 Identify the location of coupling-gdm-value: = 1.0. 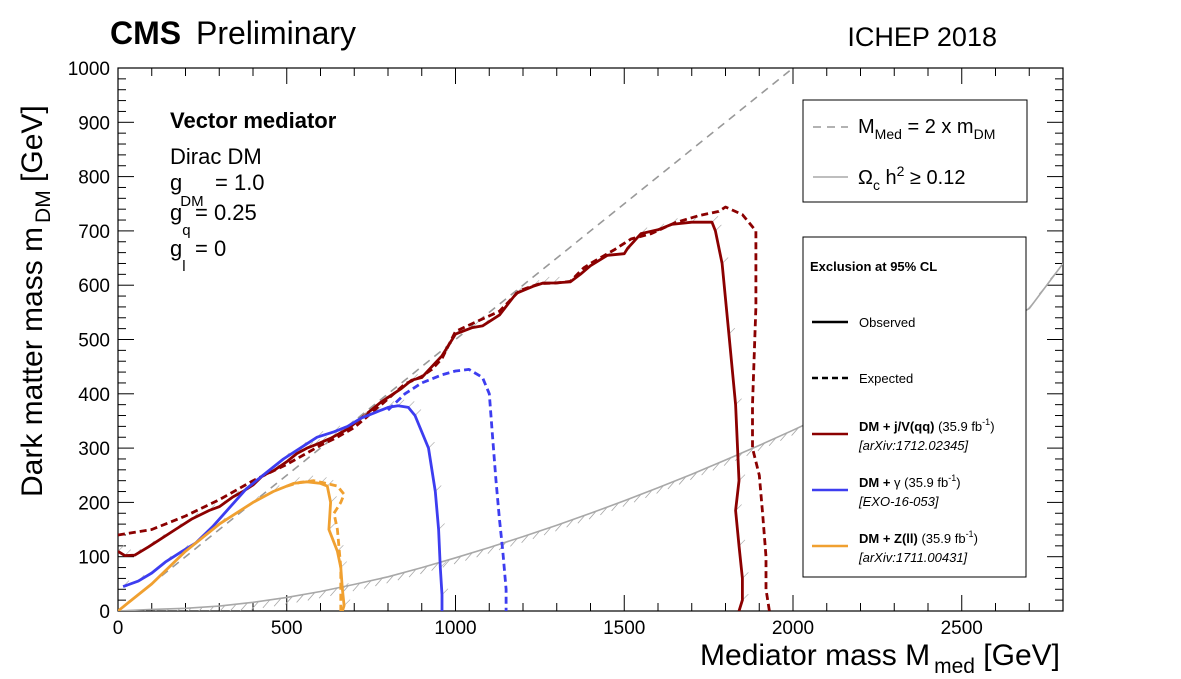
(240, 182).